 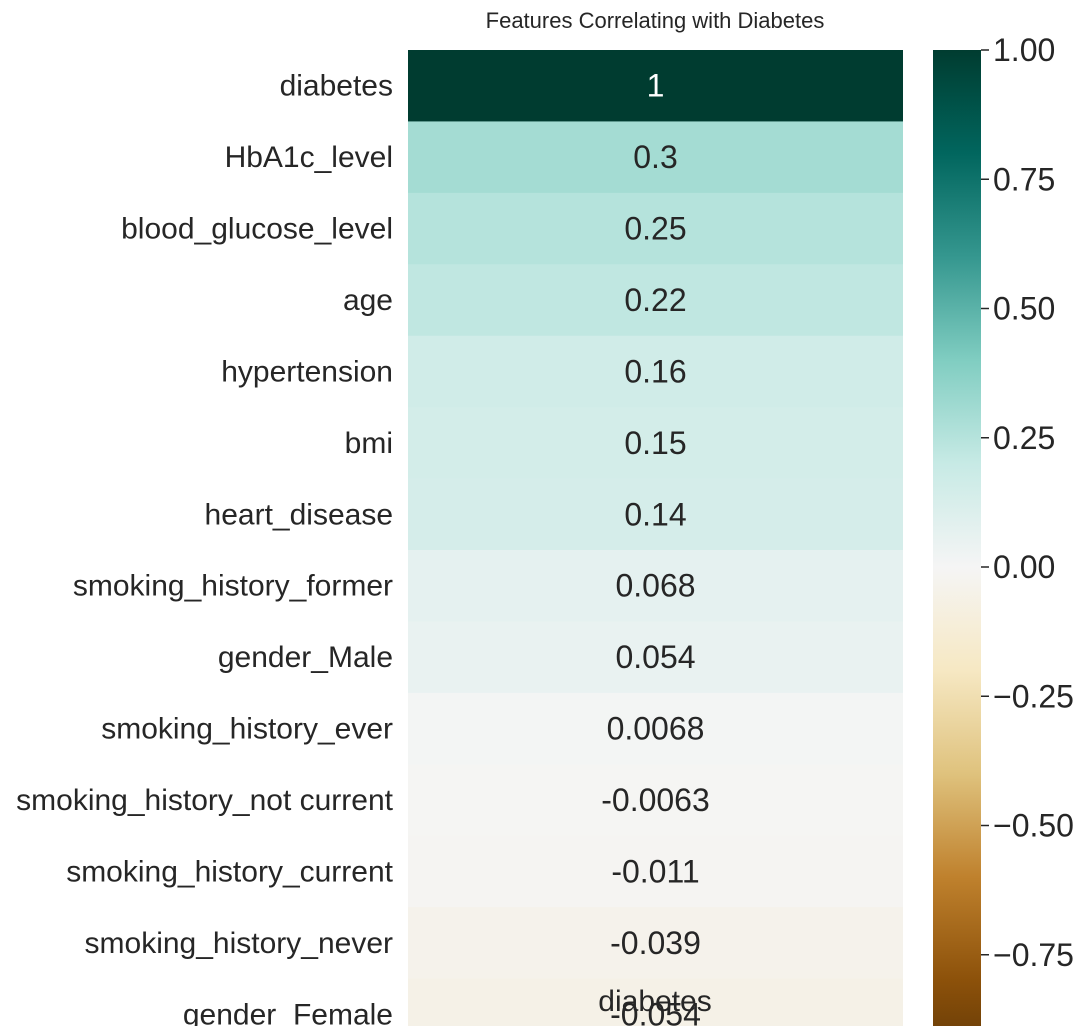 What do you see at coordinates (655, 157) in the screenshot?
I see `cell-value-label: 0.3` at bounding box center [655, 157].